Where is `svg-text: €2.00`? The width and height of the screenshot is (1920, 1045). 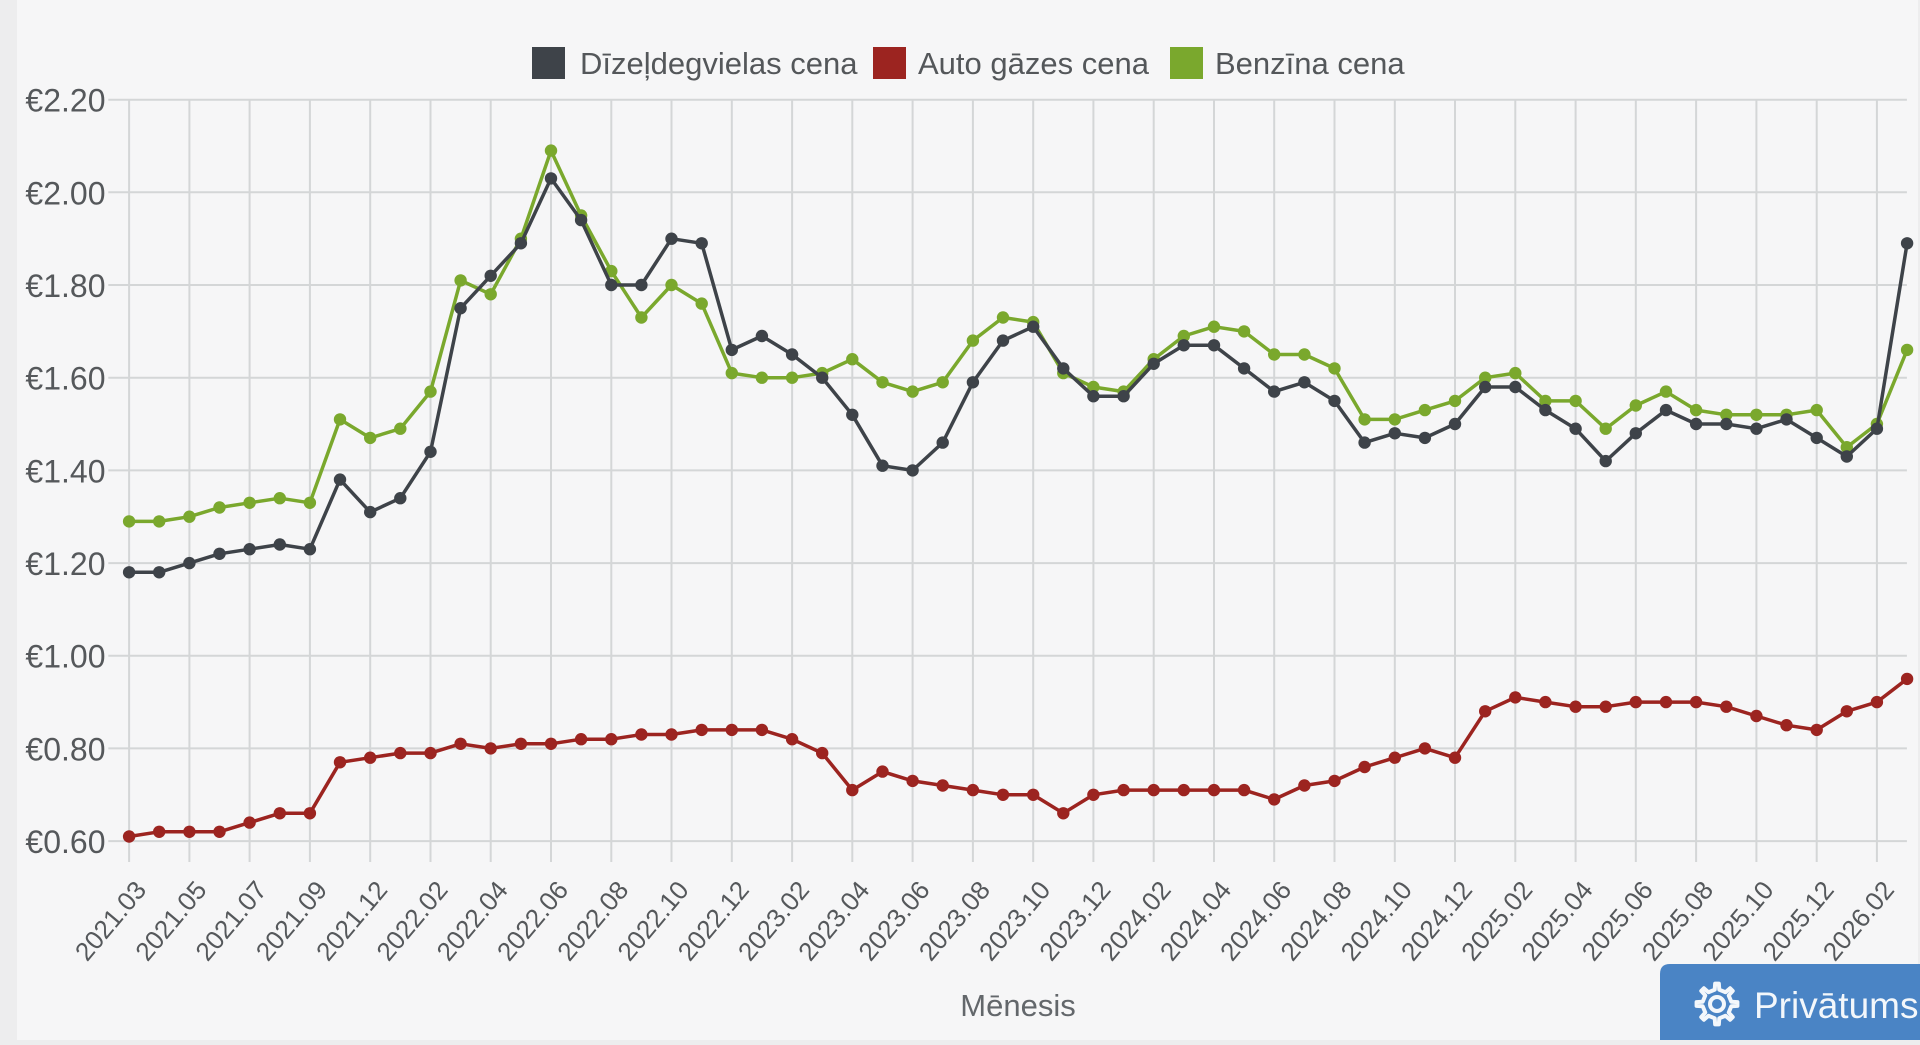 svg-text: €2.00 is located at coordinates (65, 193).